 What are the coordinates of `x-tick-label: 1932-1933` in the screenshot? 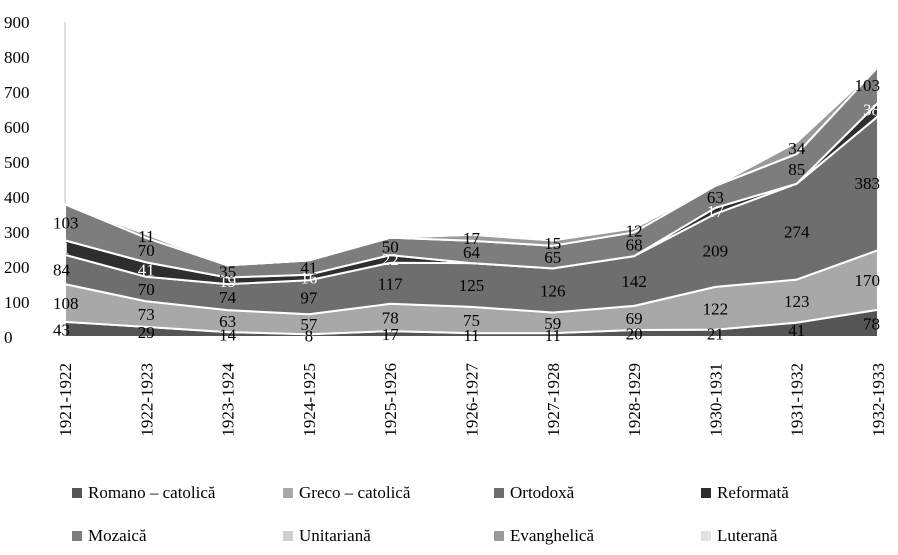 It's located at (878, 400).